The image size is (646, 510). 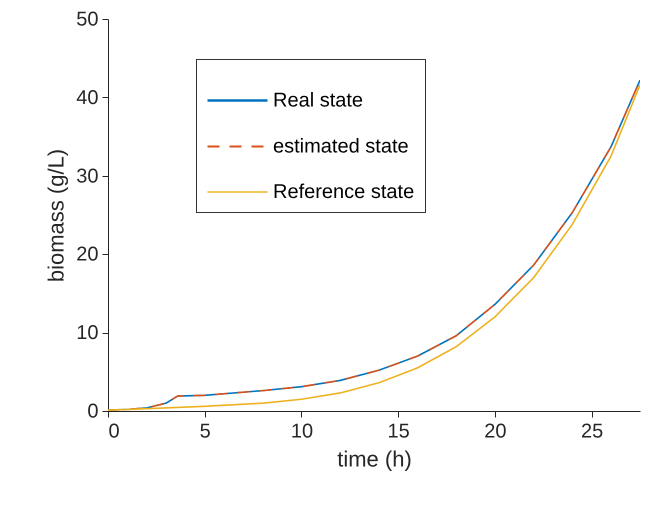 I want to click on y-tick-label: 40, so click(x=87, y=97).